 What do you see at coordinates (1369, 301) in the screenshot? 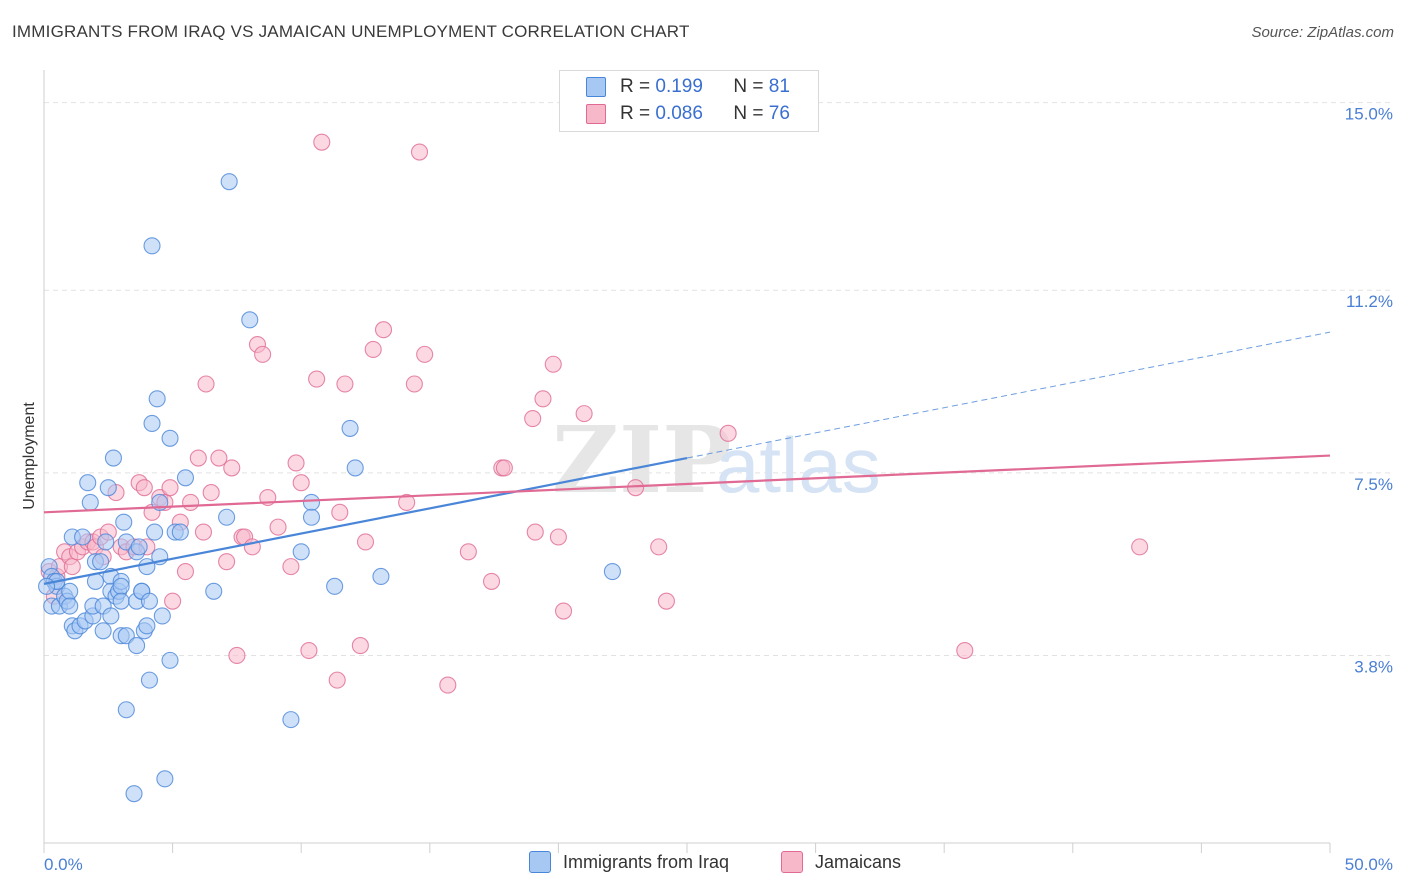
I see `y-tick-label: 11.2%` at bounding box center [1369, 301].